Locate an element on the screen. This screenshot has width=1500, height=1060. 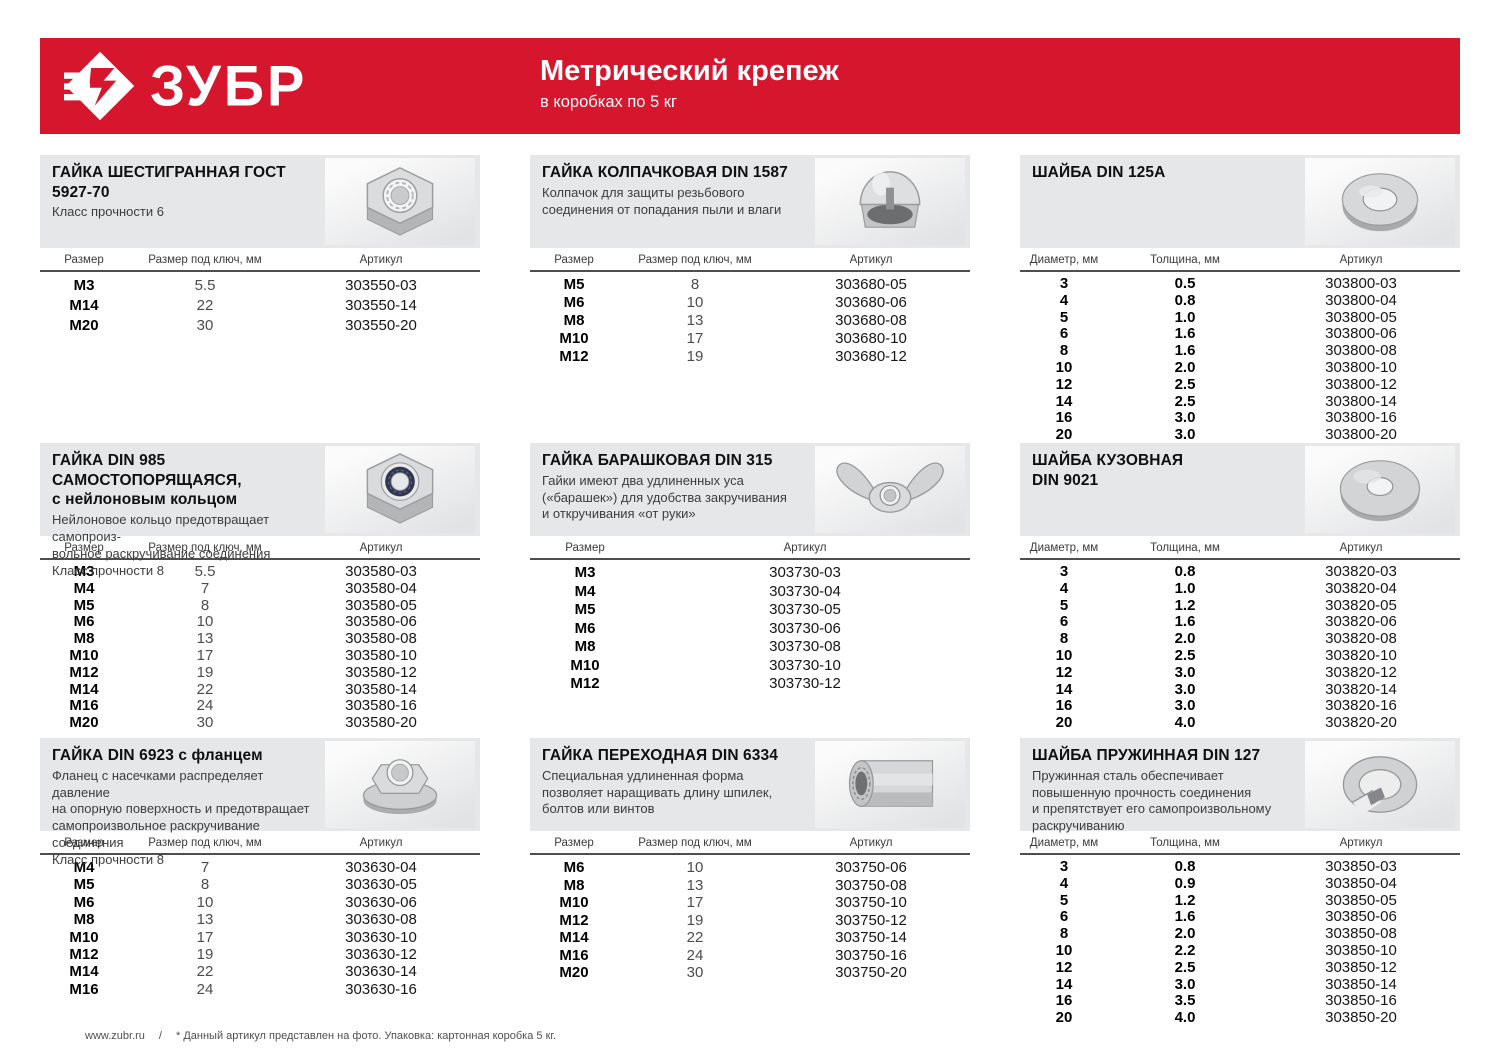
table-cell: 303580-04 is located at coordinates (381, 588).